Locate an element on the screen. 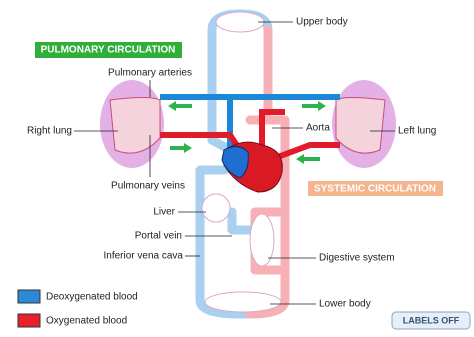 The height and width of the screenshot is (337, 474). label: Pulmonary arteries is located at coordinates (150, 73).